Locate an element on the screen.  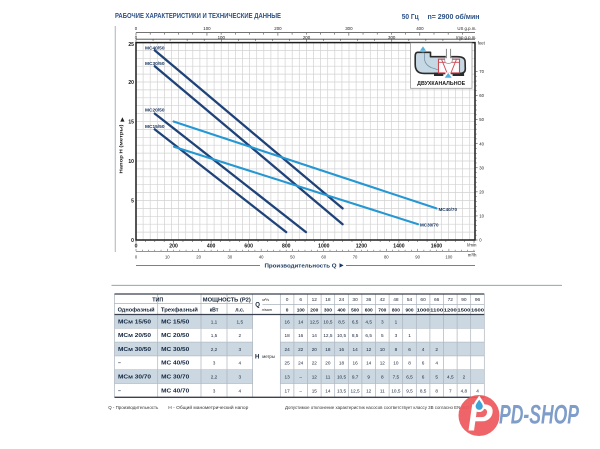
svg-text: МОЩНОСТЬ (Р2) is located at coordinates (227, 300).